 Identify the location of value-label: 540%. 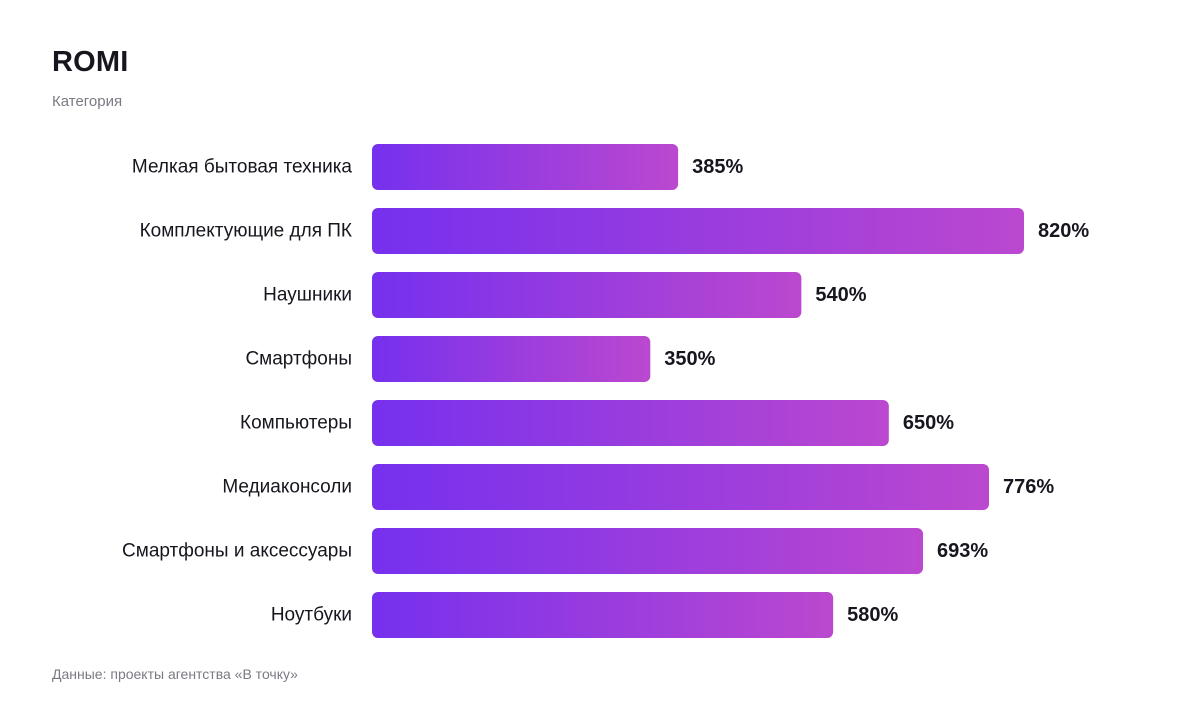
(840, 295).